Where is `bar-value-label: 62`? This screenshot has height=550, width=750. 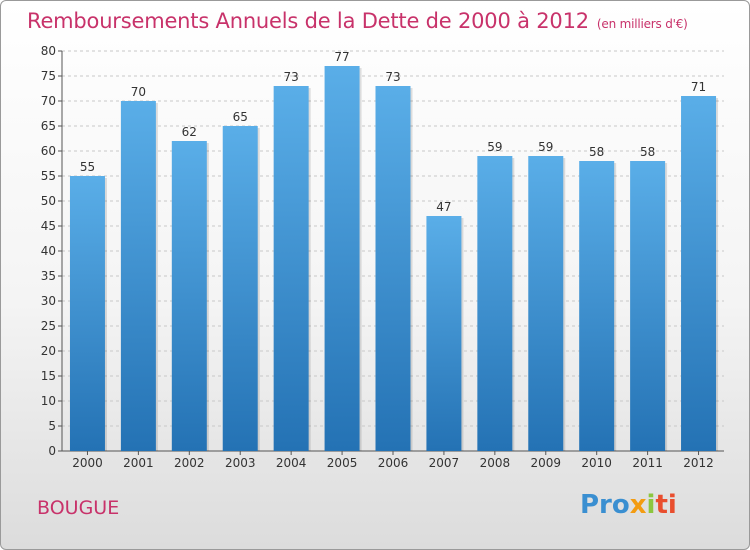
bar-value-label: 62 is located at coordinates (189, 132).